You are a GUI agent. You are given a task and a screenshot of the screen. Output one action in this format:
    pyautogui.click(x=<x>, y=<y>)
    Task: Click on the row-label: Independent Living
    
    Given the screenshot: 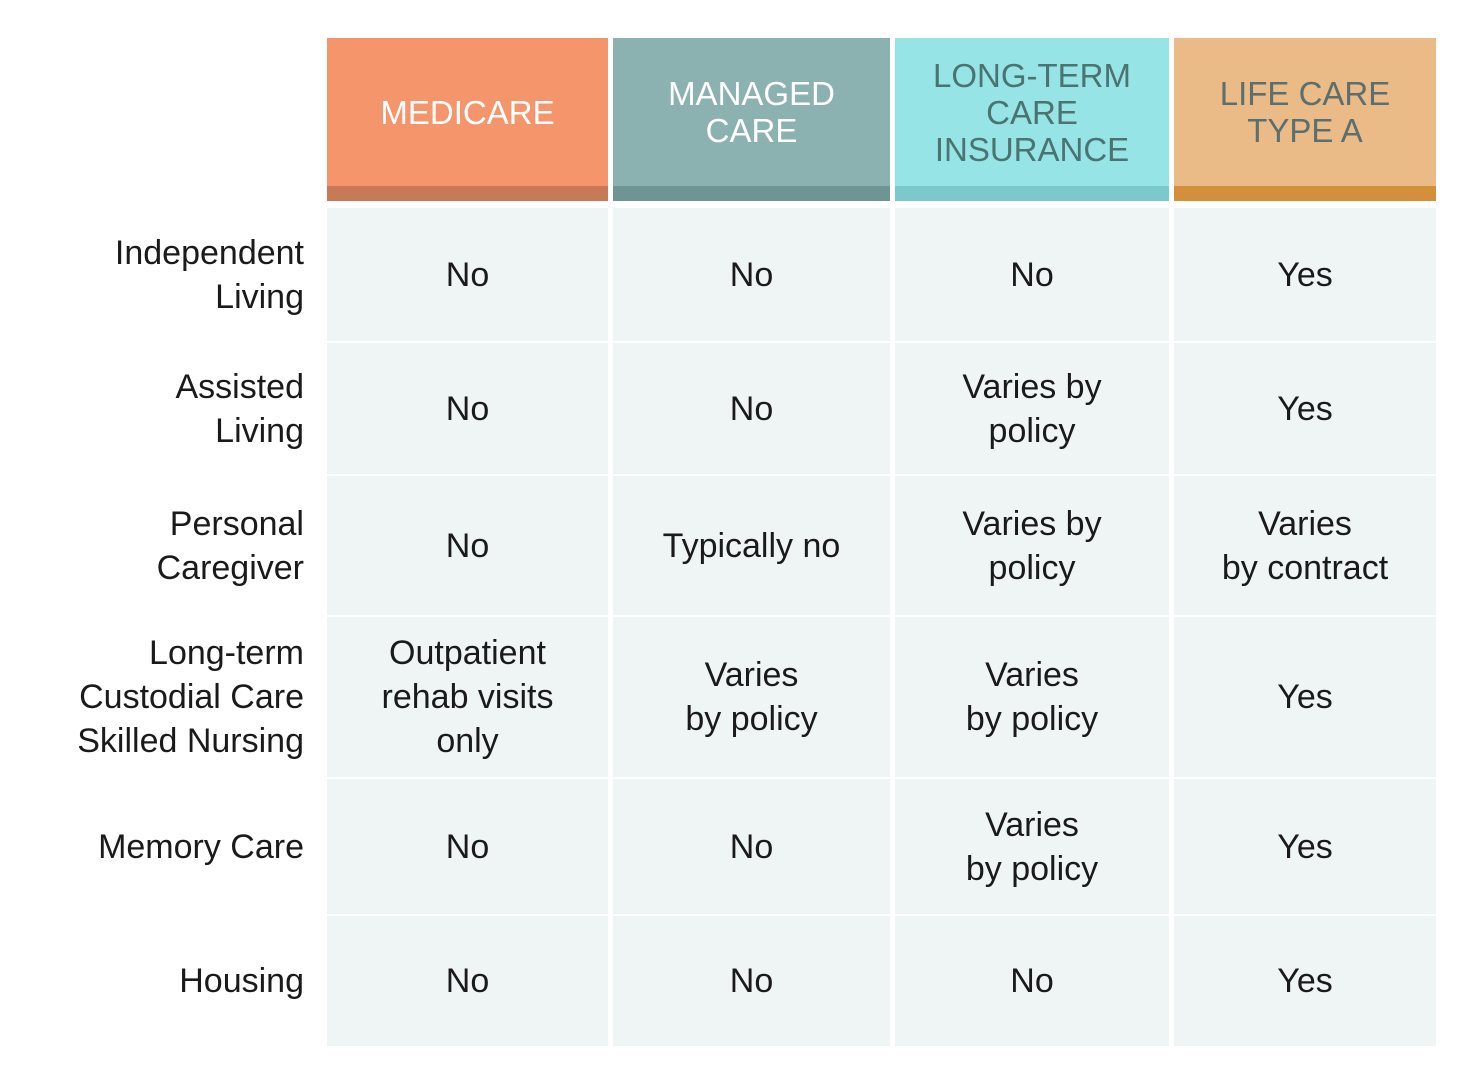 What is the action you would take?
    pyautogui.click(x=209, y=274)
    